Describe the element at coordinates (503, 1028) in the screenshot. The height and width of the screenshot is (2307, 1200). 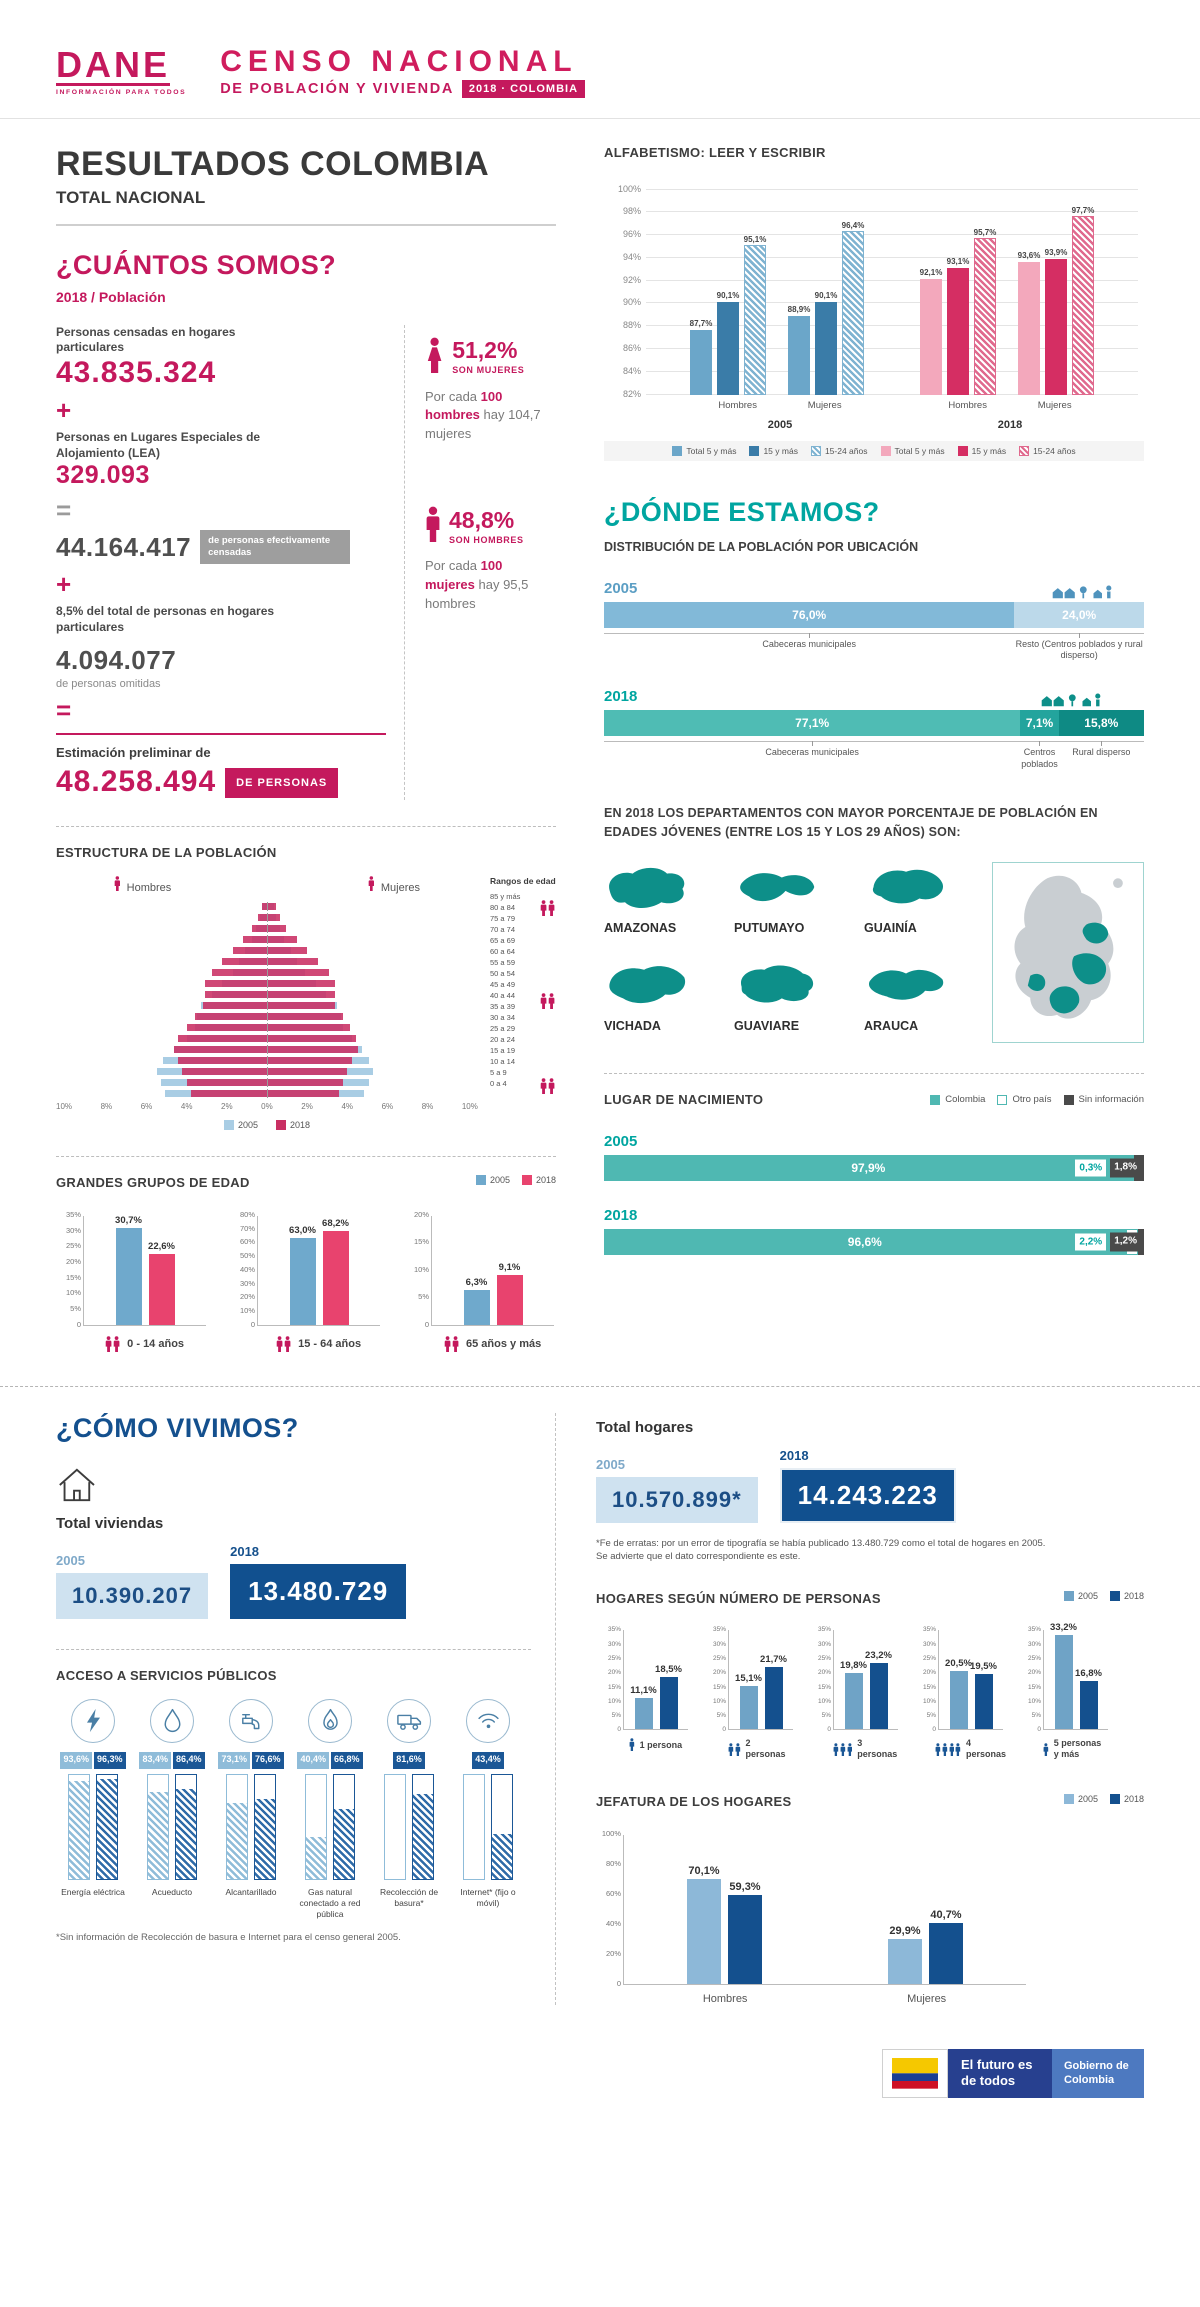
I see `pyr-age: 25 a 29` at that location.